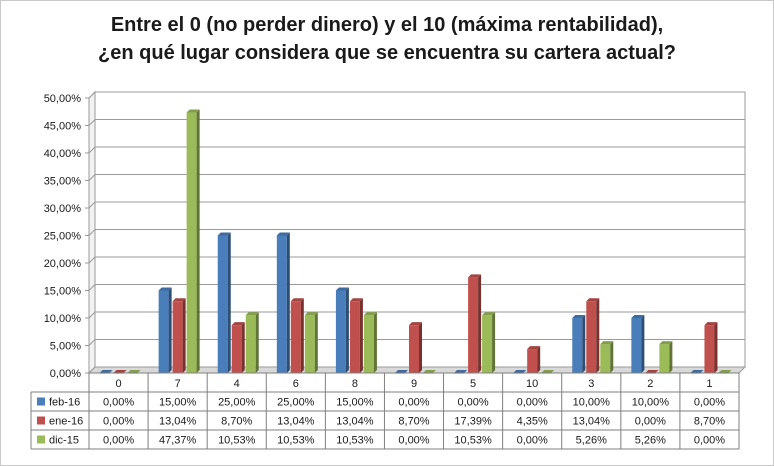  Describe the element at coordinates (63, 154) in the screenshot. I see `y-tick-label: 40,00%` at that location.